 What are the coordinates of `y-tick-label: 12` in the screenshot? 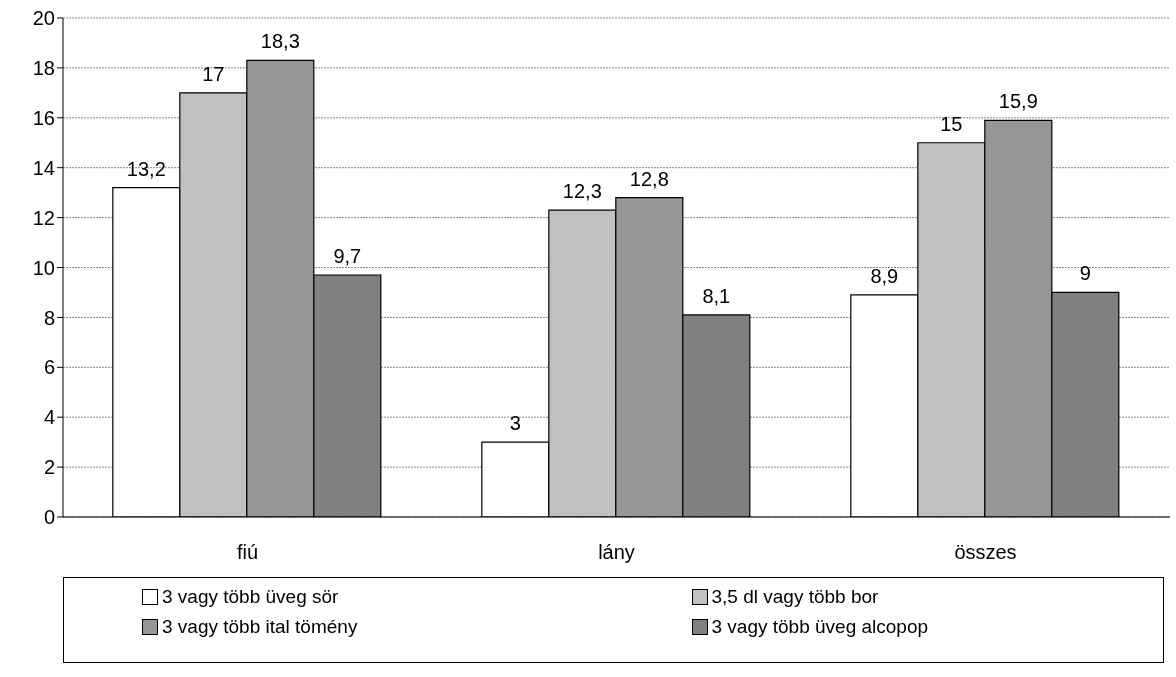 It's located at (43, 217).